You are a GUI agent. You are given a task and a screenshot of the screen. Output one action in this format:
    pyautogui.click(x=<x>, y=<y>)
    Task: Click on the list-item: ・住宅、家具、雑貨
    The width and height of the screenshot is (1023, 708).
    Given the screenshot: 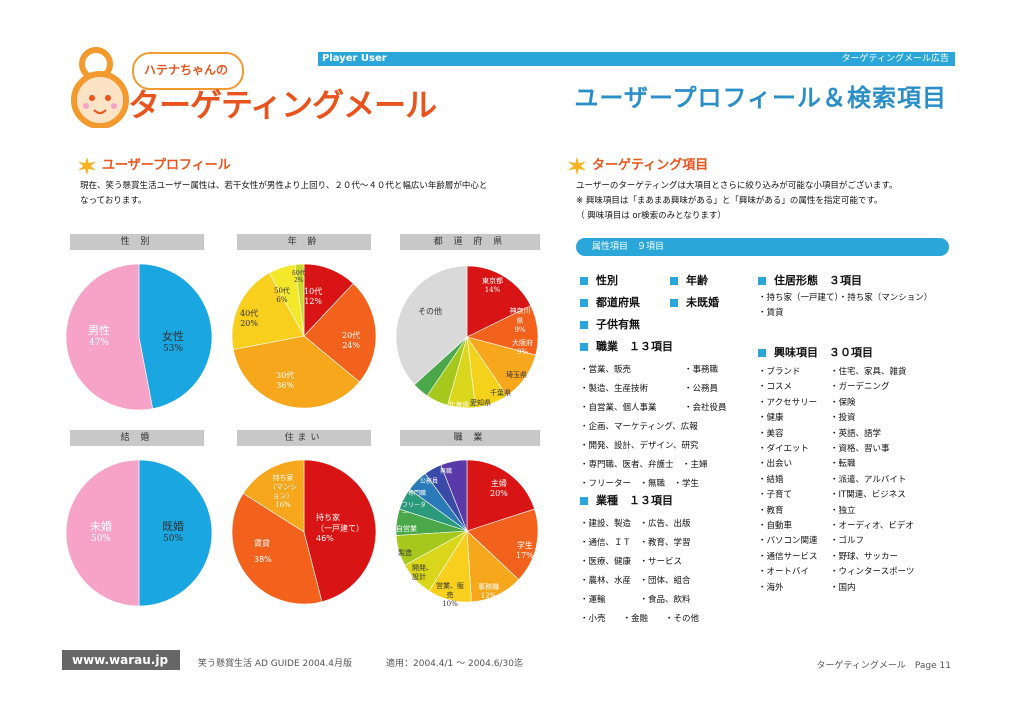 What is the action you would take?
    pyautogui.click(x=868, y=372)
    